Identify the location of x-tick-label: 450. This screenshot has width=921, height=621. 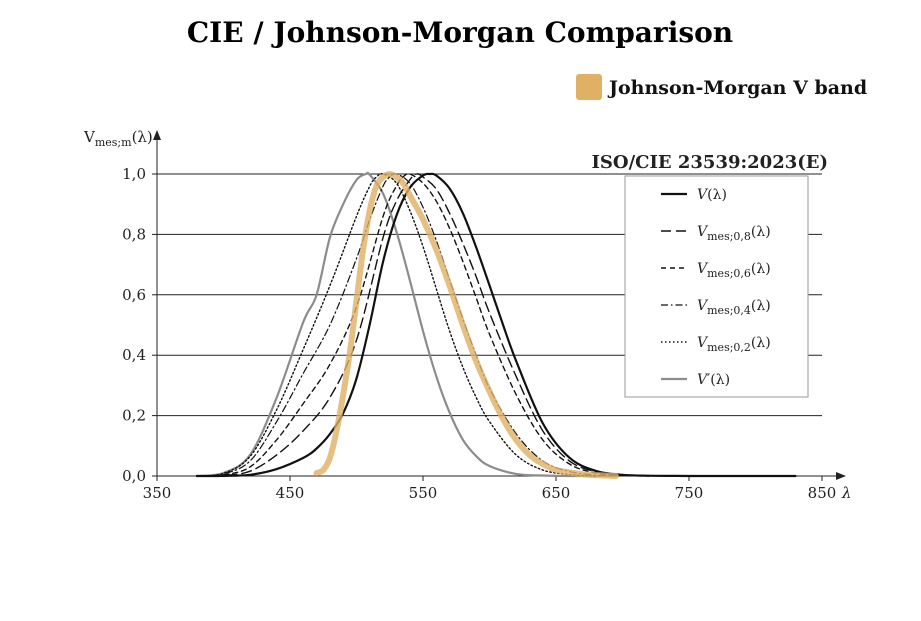
(290, 493).